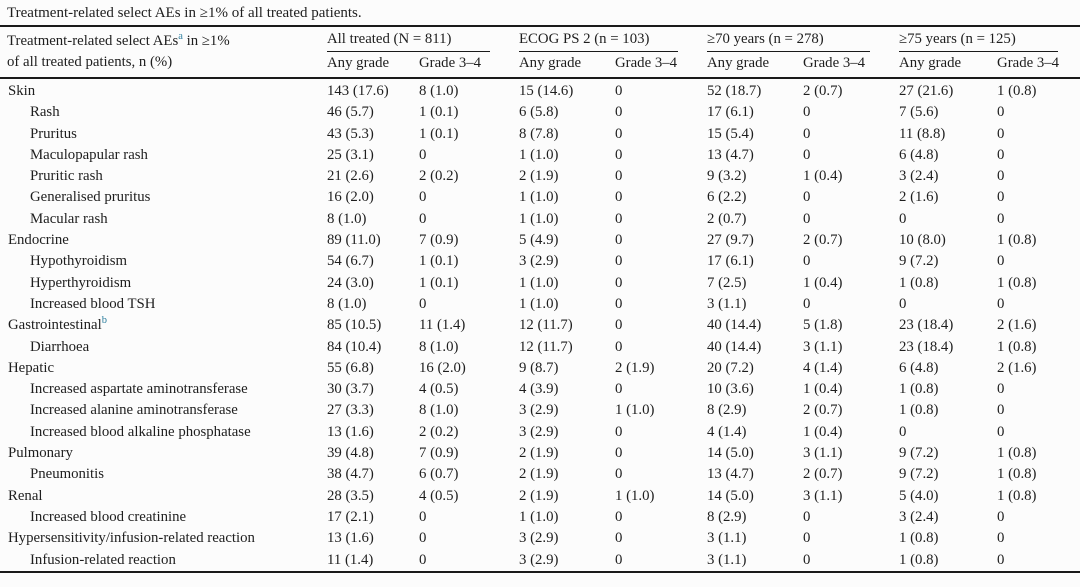 The image size is (1080, 587). What do you see at coordinates (57, 324) in the screenshot?
I see `ae-term: Gastrointestinalb` at bounding box center [57, 324].